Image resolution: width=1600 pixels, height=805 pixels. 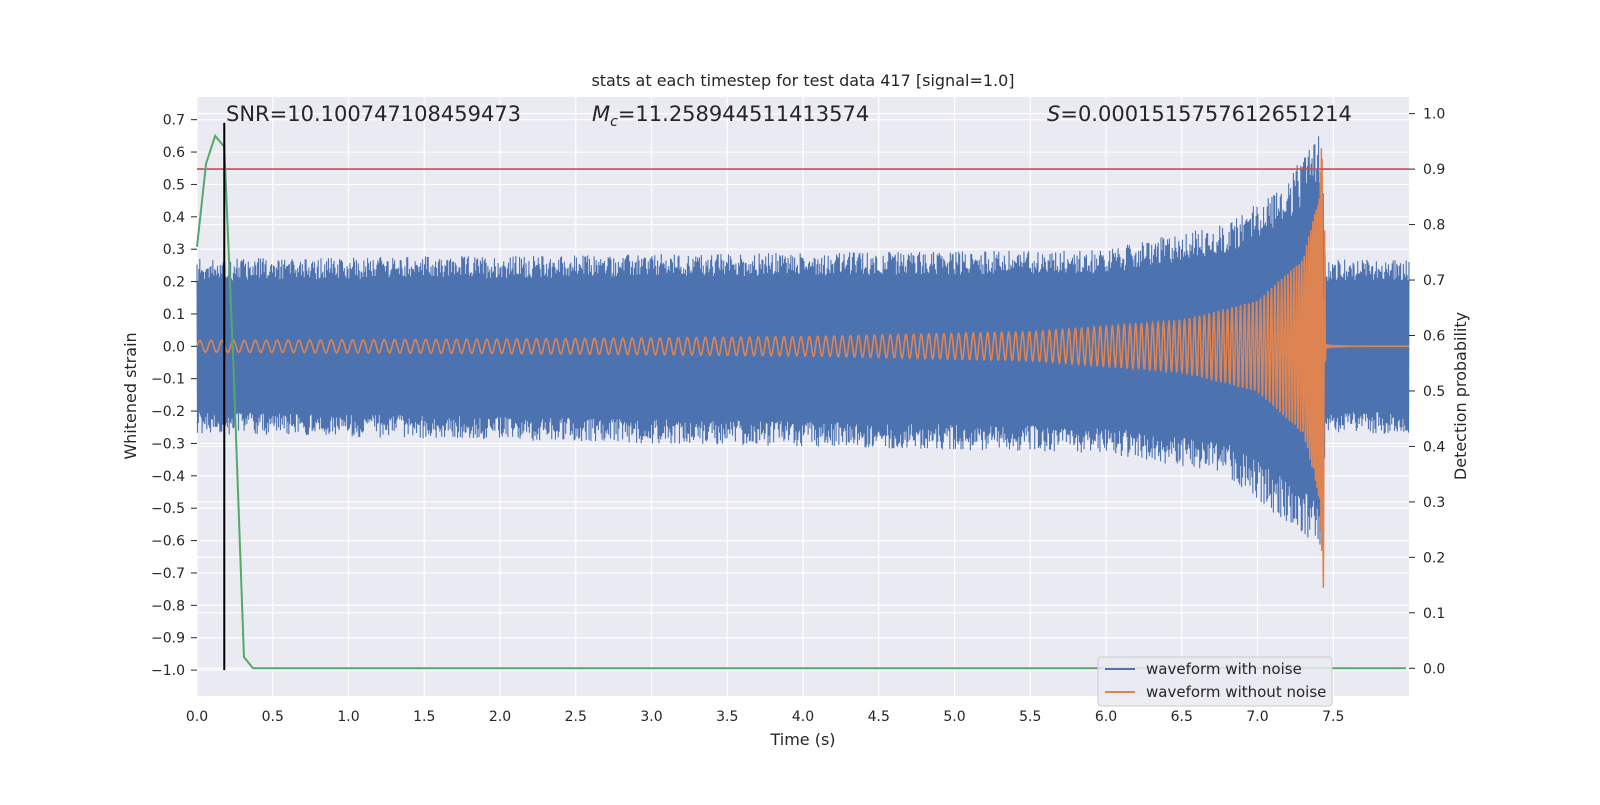 What do you see at coordinates (1106, 717) in the screenshot?
I see `x-tick-label: 6.0` at bounding box center [1106, 717].